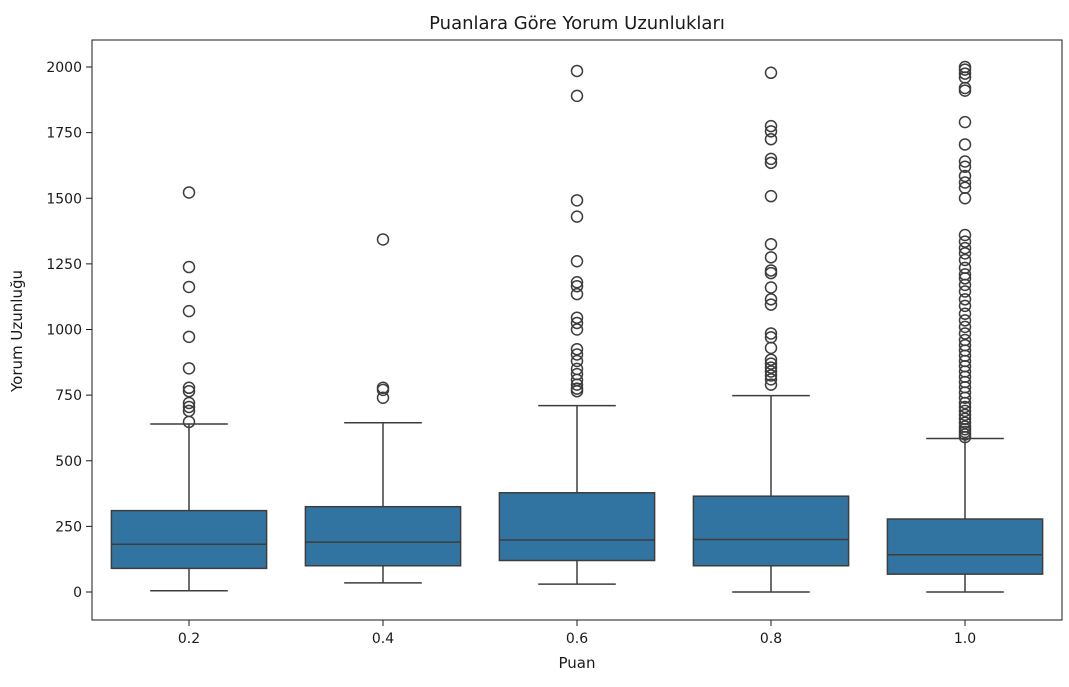  I want to click on x-tick-label: 0.6, so click(577, 639).